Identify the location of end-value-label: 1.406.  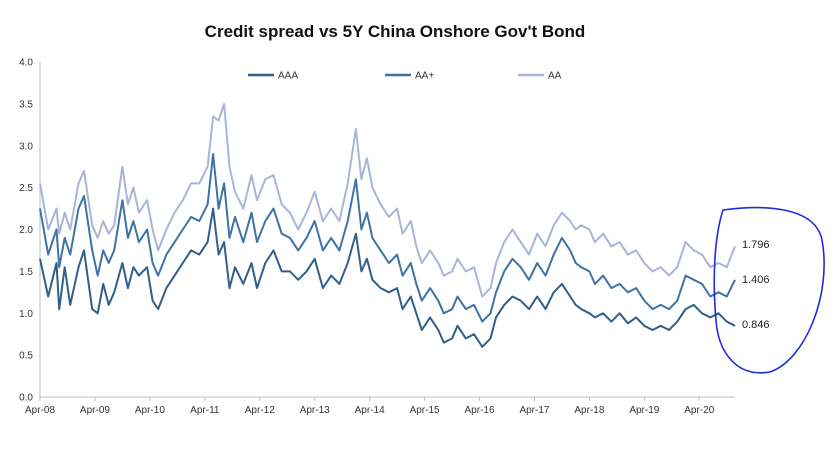
(756, 280).